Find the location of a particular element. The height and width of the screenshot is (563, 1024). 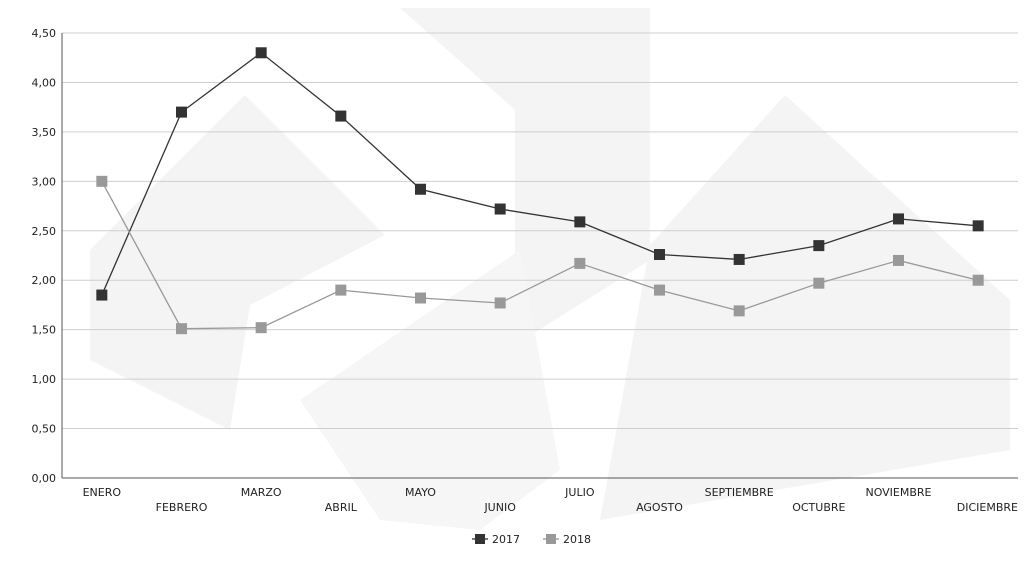

x-tick-label: DICIEMBRE is located at coordinates (987, 507).